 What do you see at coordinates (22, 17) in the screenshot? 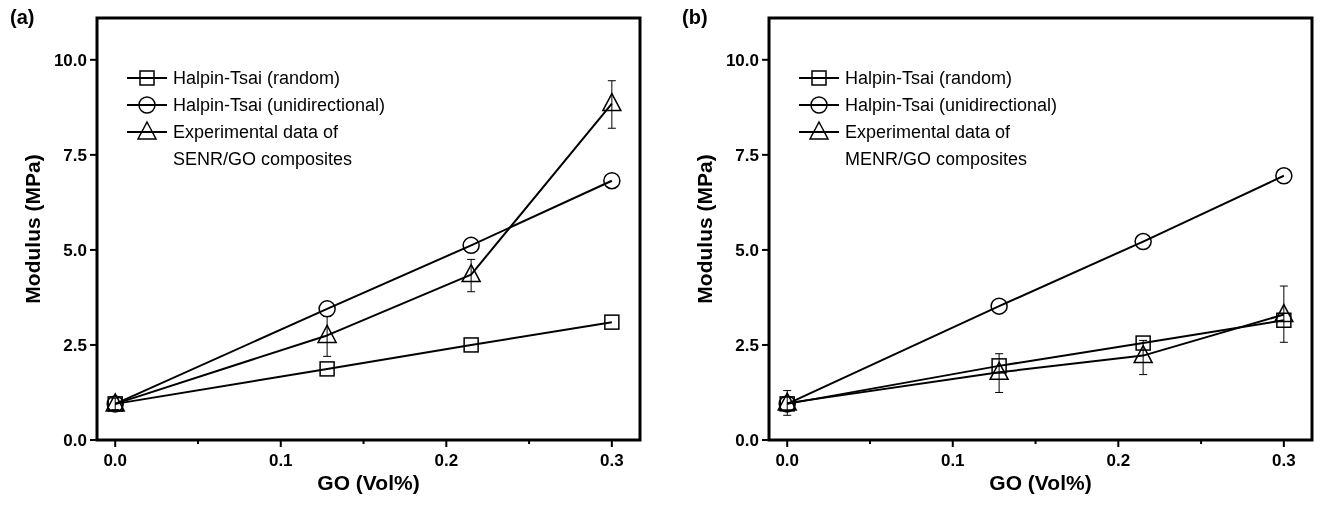
I see `chart-title: (a)` at bounding box center [22, 17].